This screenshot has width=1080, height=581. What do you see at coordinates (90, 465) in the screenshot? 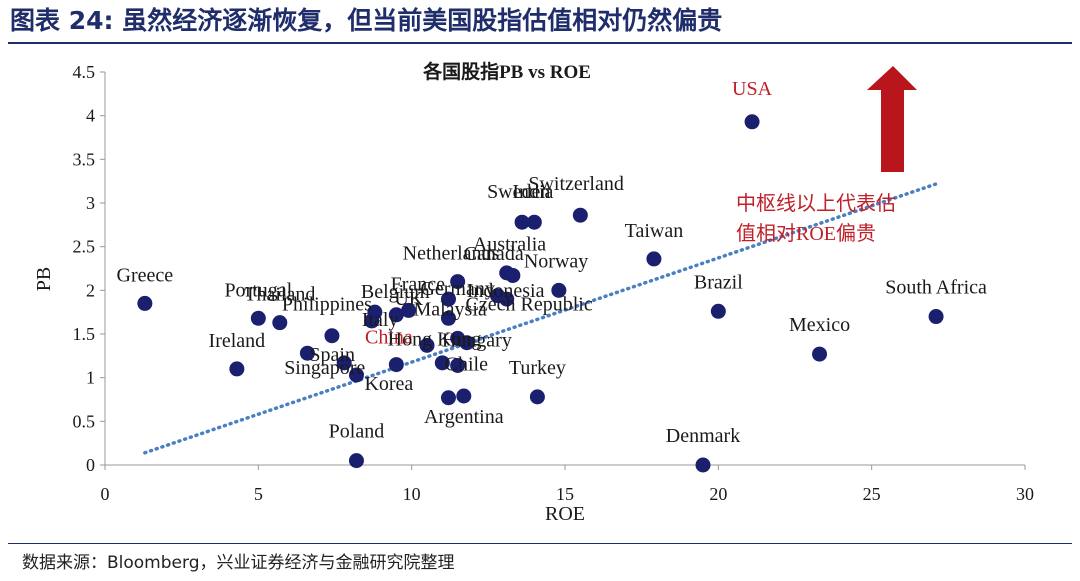
I see `y-tick-label: 0` at bounding box center [90, 465].